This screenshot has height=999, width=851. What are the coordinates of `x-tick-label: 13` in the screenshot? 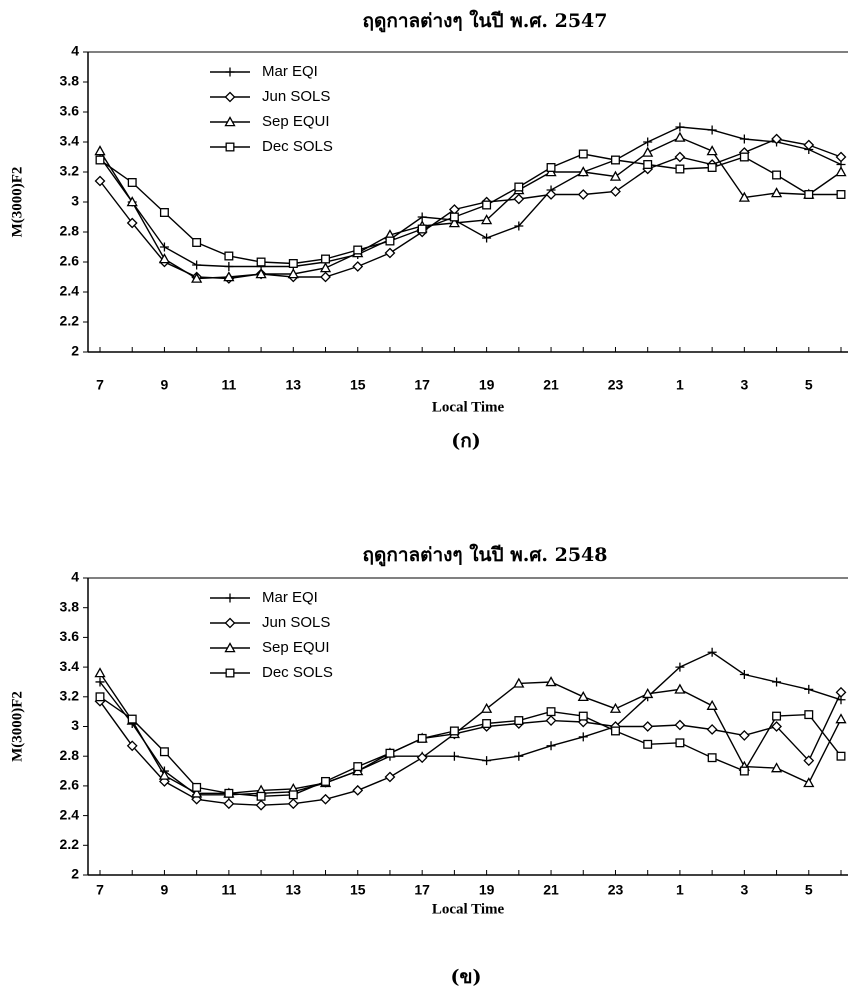 It's located at (294, 890).